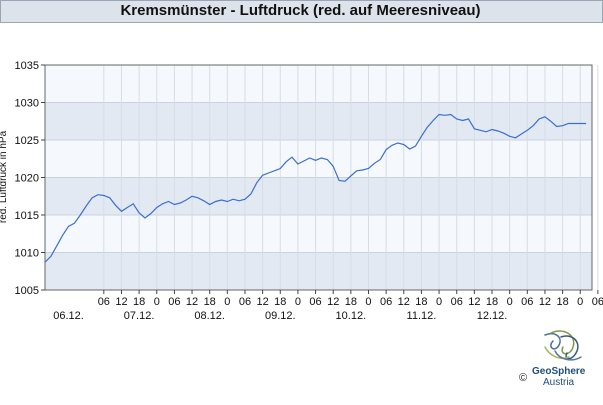 The image size is (603, 405). I want to click on day-label: 06.12., so click(68, 316).